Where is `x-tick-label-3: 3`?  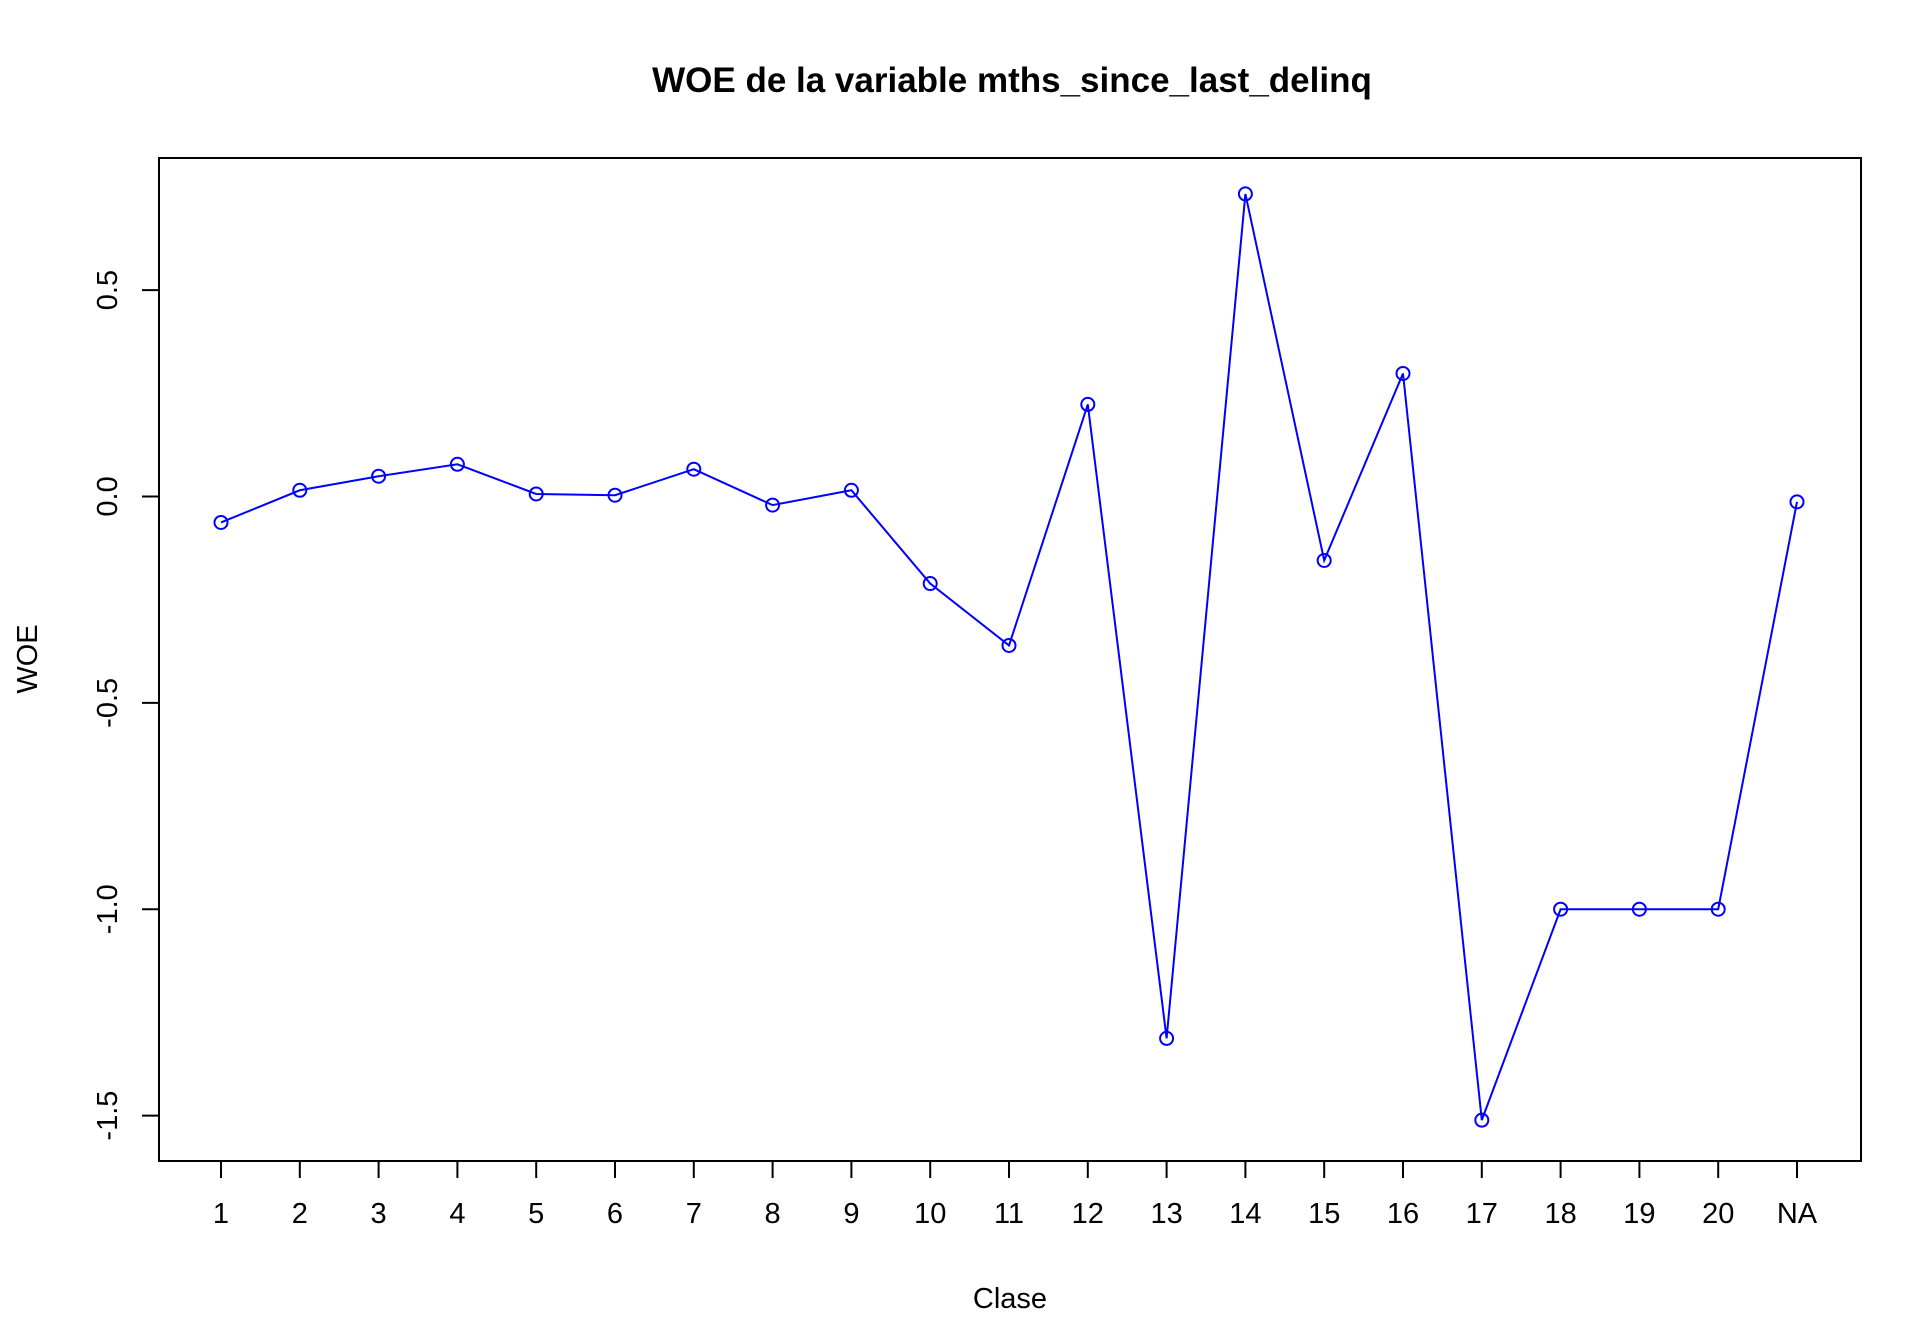 x-tick-label-3: 3 is located at coordinates (379, 1214).